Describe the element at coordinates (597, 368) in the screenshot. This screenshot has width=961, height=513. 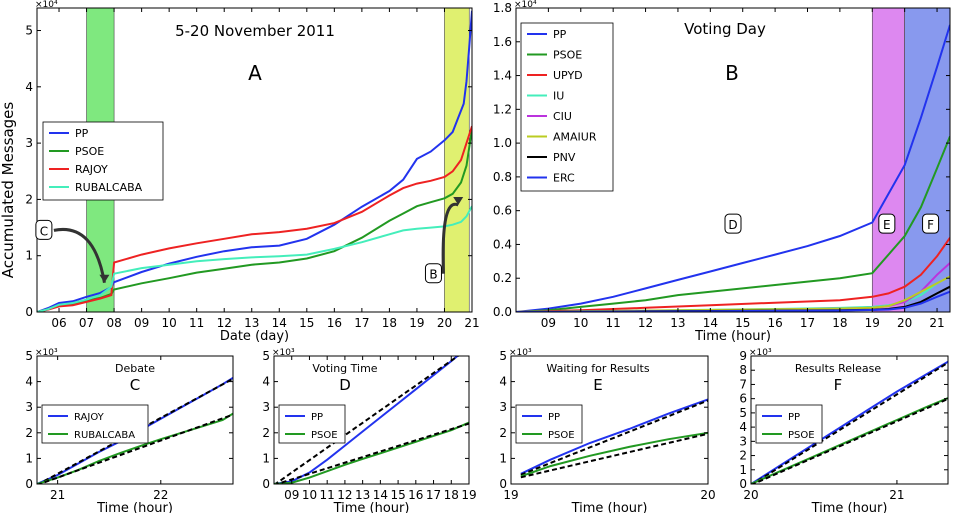
I see `chart-title: Waiting for Results` at that location.